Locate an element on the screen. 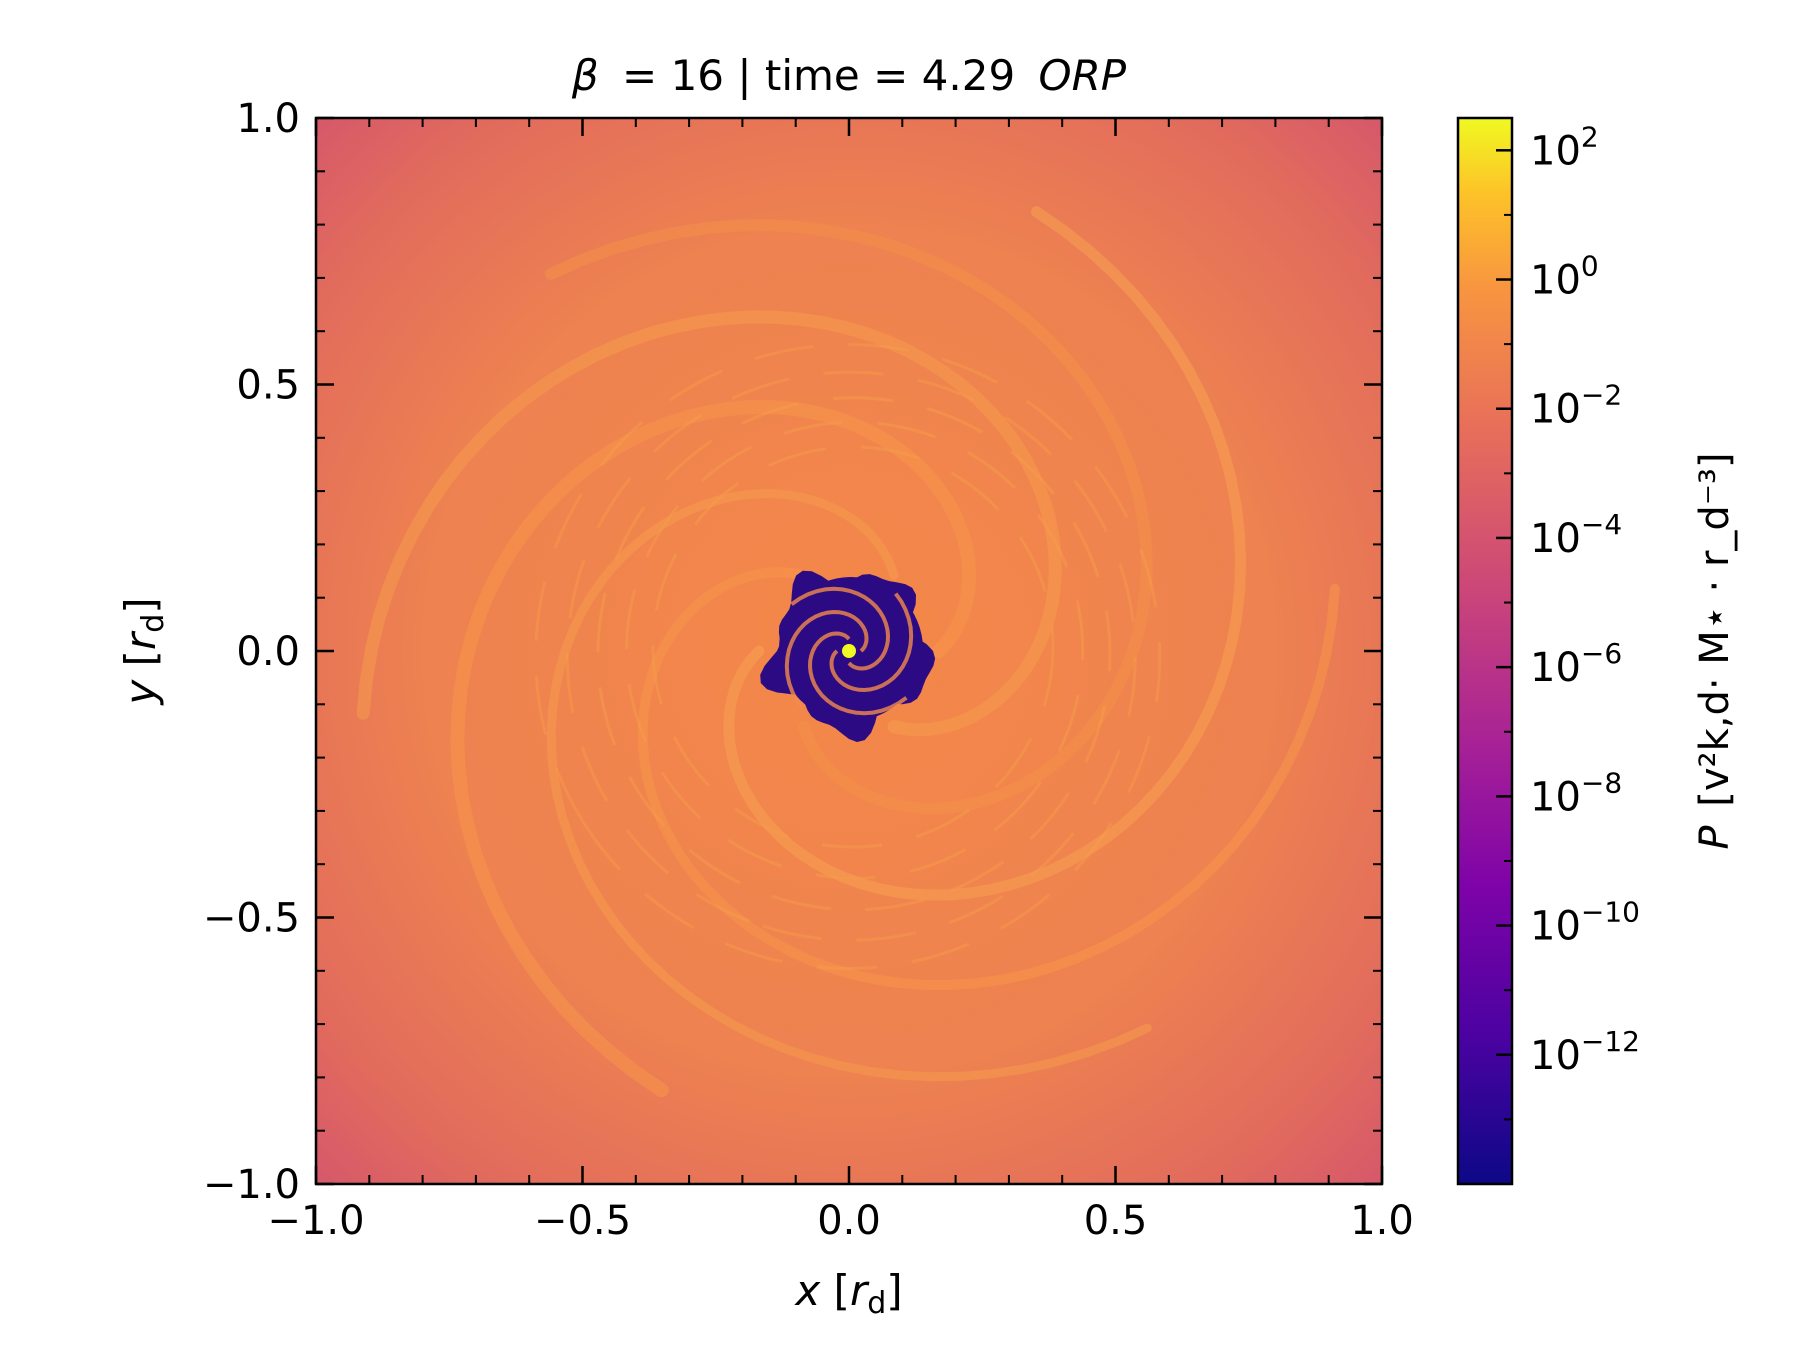  x-tick-label: 1.0 is located at coordinates (1382, 1221).